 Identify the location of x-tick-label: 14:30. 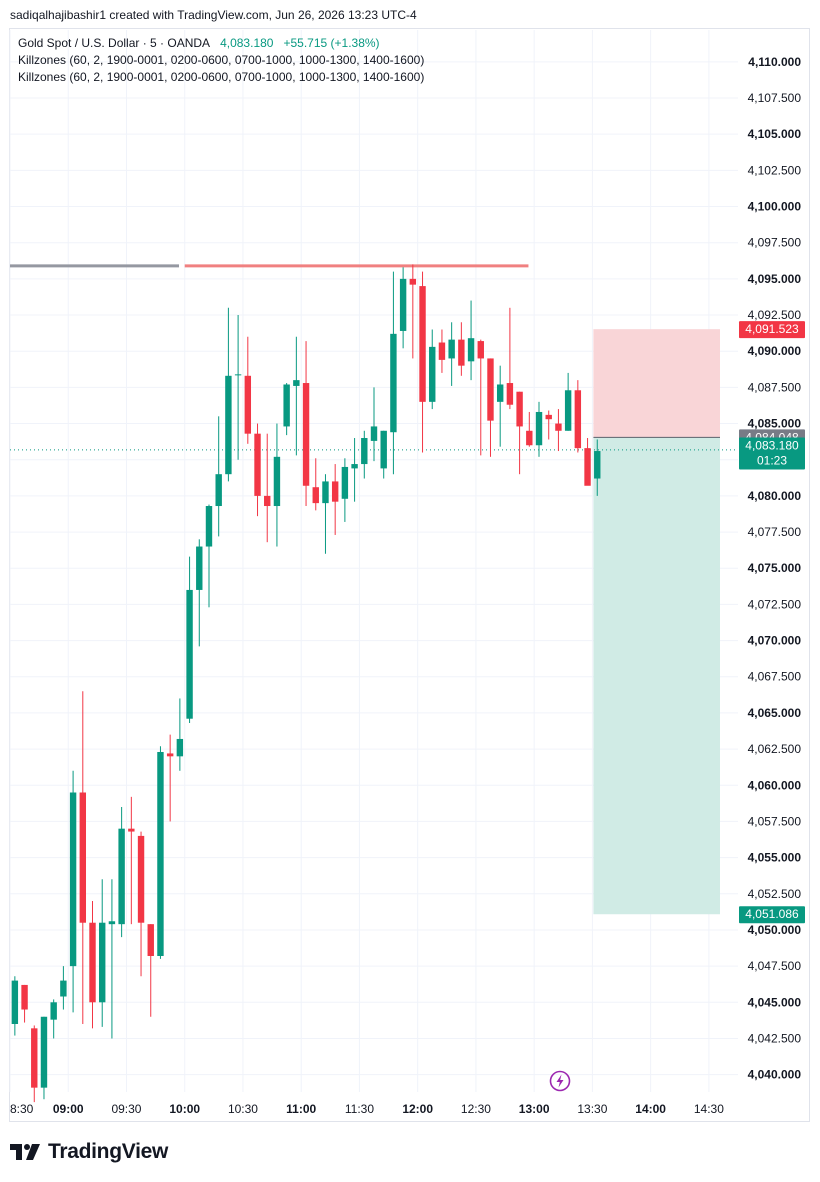
(709, 1109).